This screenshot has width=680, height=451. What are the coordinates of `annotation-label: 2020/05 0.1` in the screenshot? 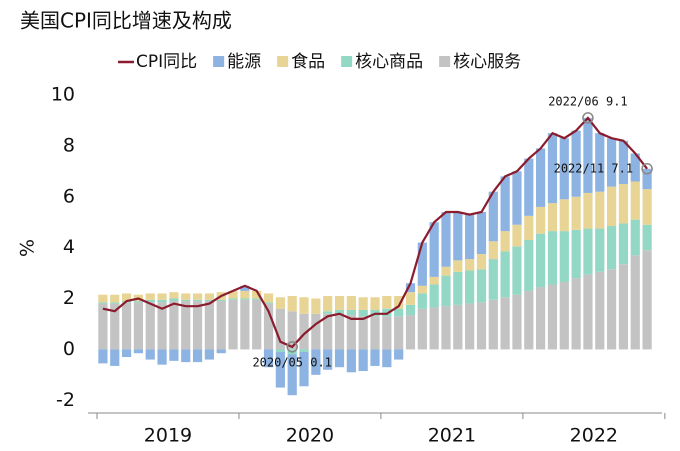 It's located at (291, 362).